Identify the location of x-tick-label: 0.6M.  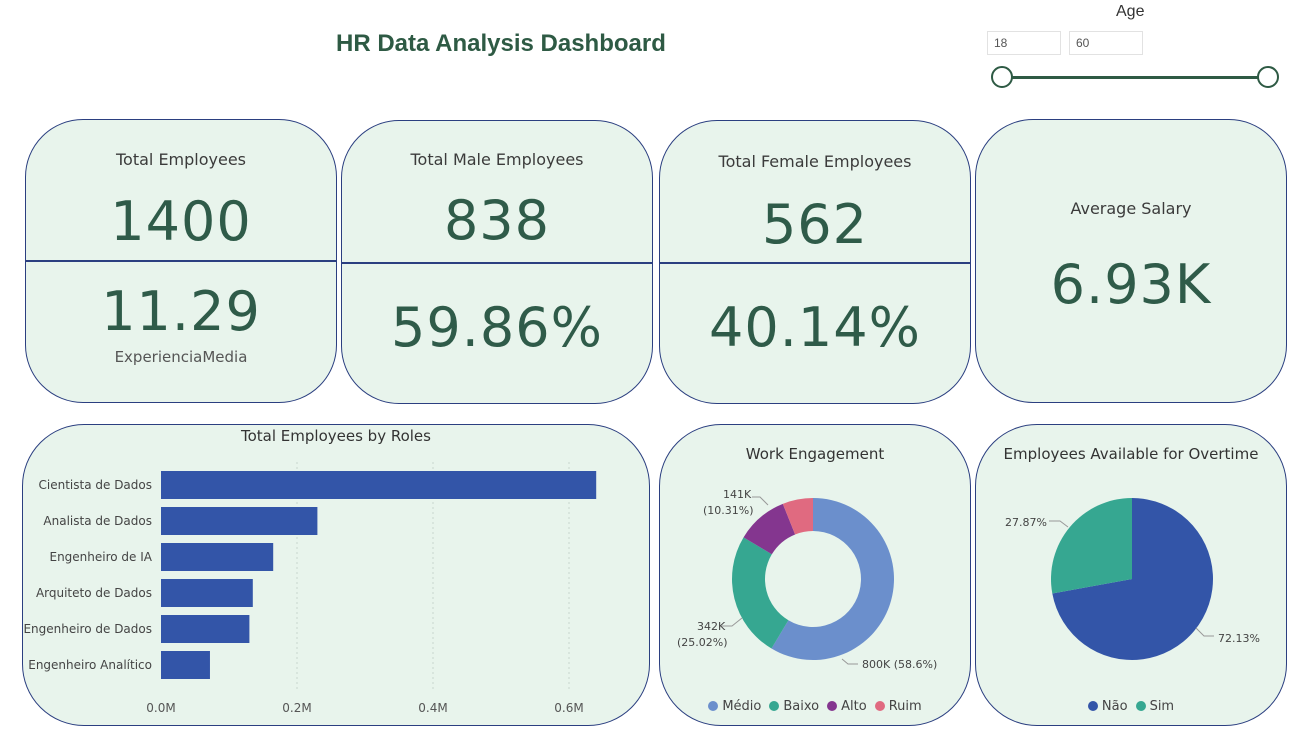
(568, 708).